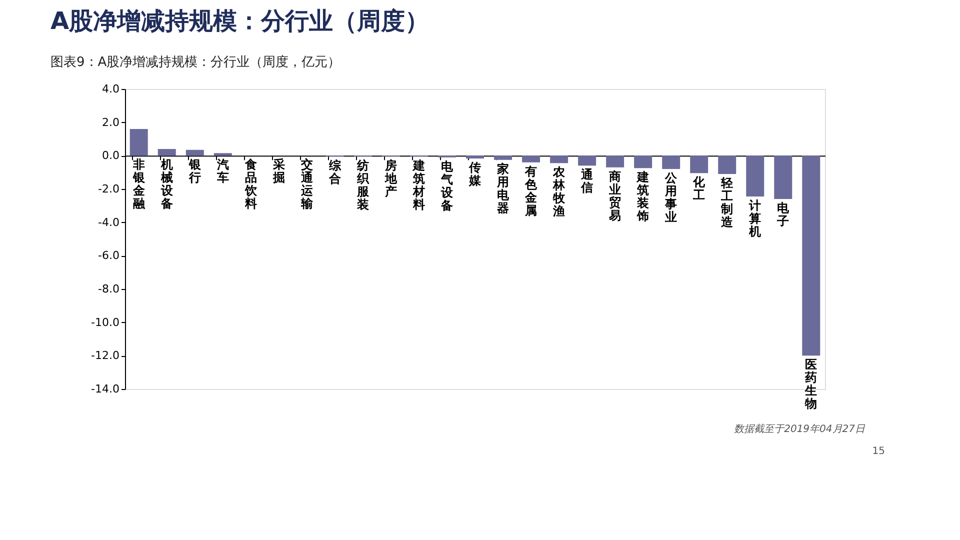 The height and width of the screenshot is (540, 960). What do you see at coordinates (503, 188) in the screenshot?
I see `x-tick-label: 家用电器` at bounding box center [503, 188].